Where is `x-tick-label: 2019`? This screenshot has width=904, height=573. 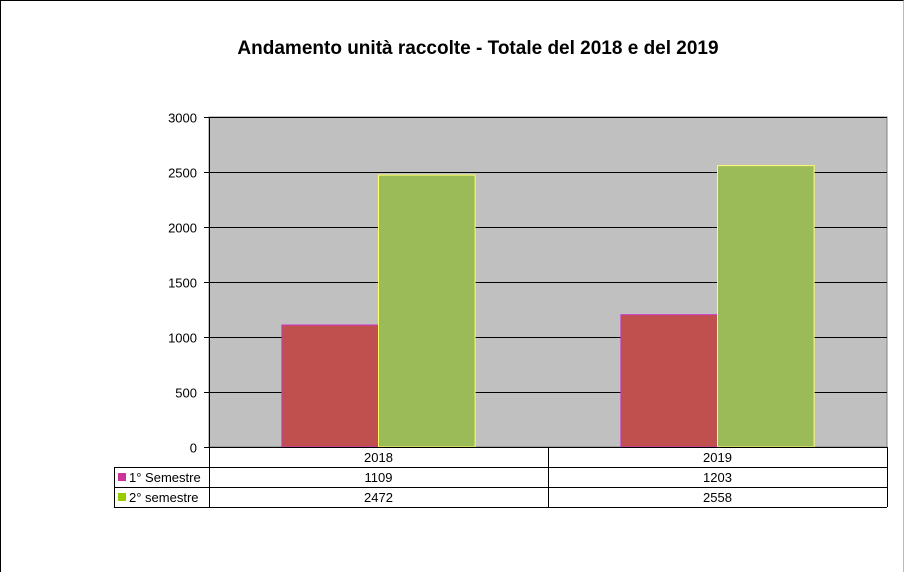 x-tick-label: 2019 is located at coordinates (717, 457).